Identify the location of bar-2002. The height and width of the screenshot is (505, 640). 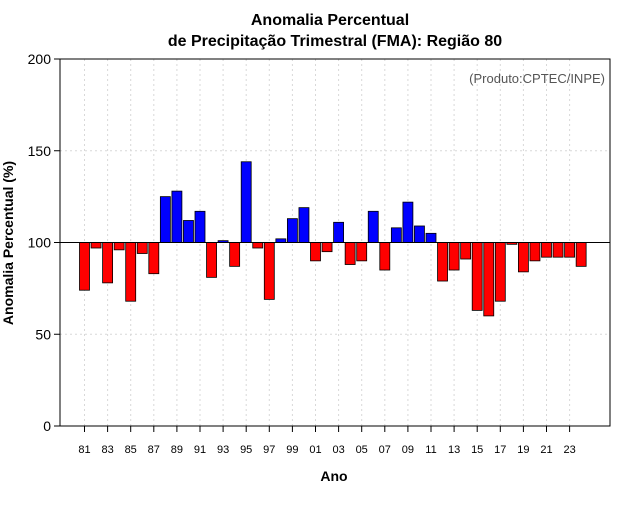
(327, 247).